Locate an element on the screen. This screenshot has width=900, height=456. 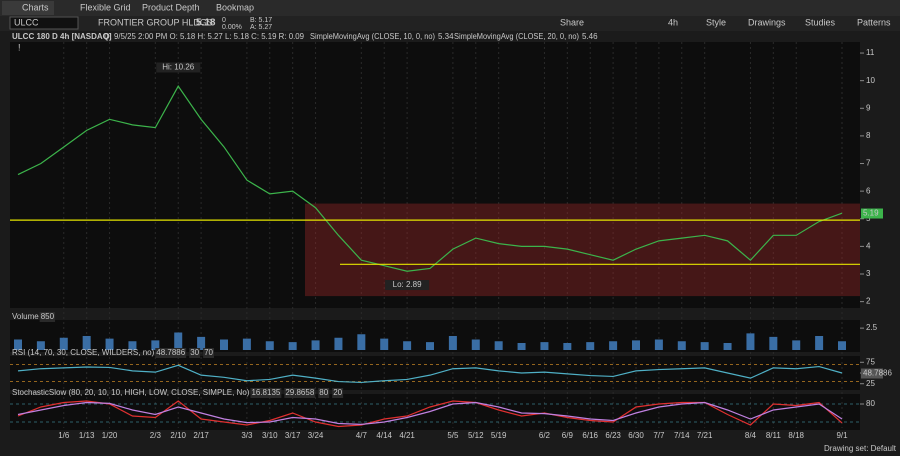
study-value: 29.8658 is located at coordinates (299, 392).